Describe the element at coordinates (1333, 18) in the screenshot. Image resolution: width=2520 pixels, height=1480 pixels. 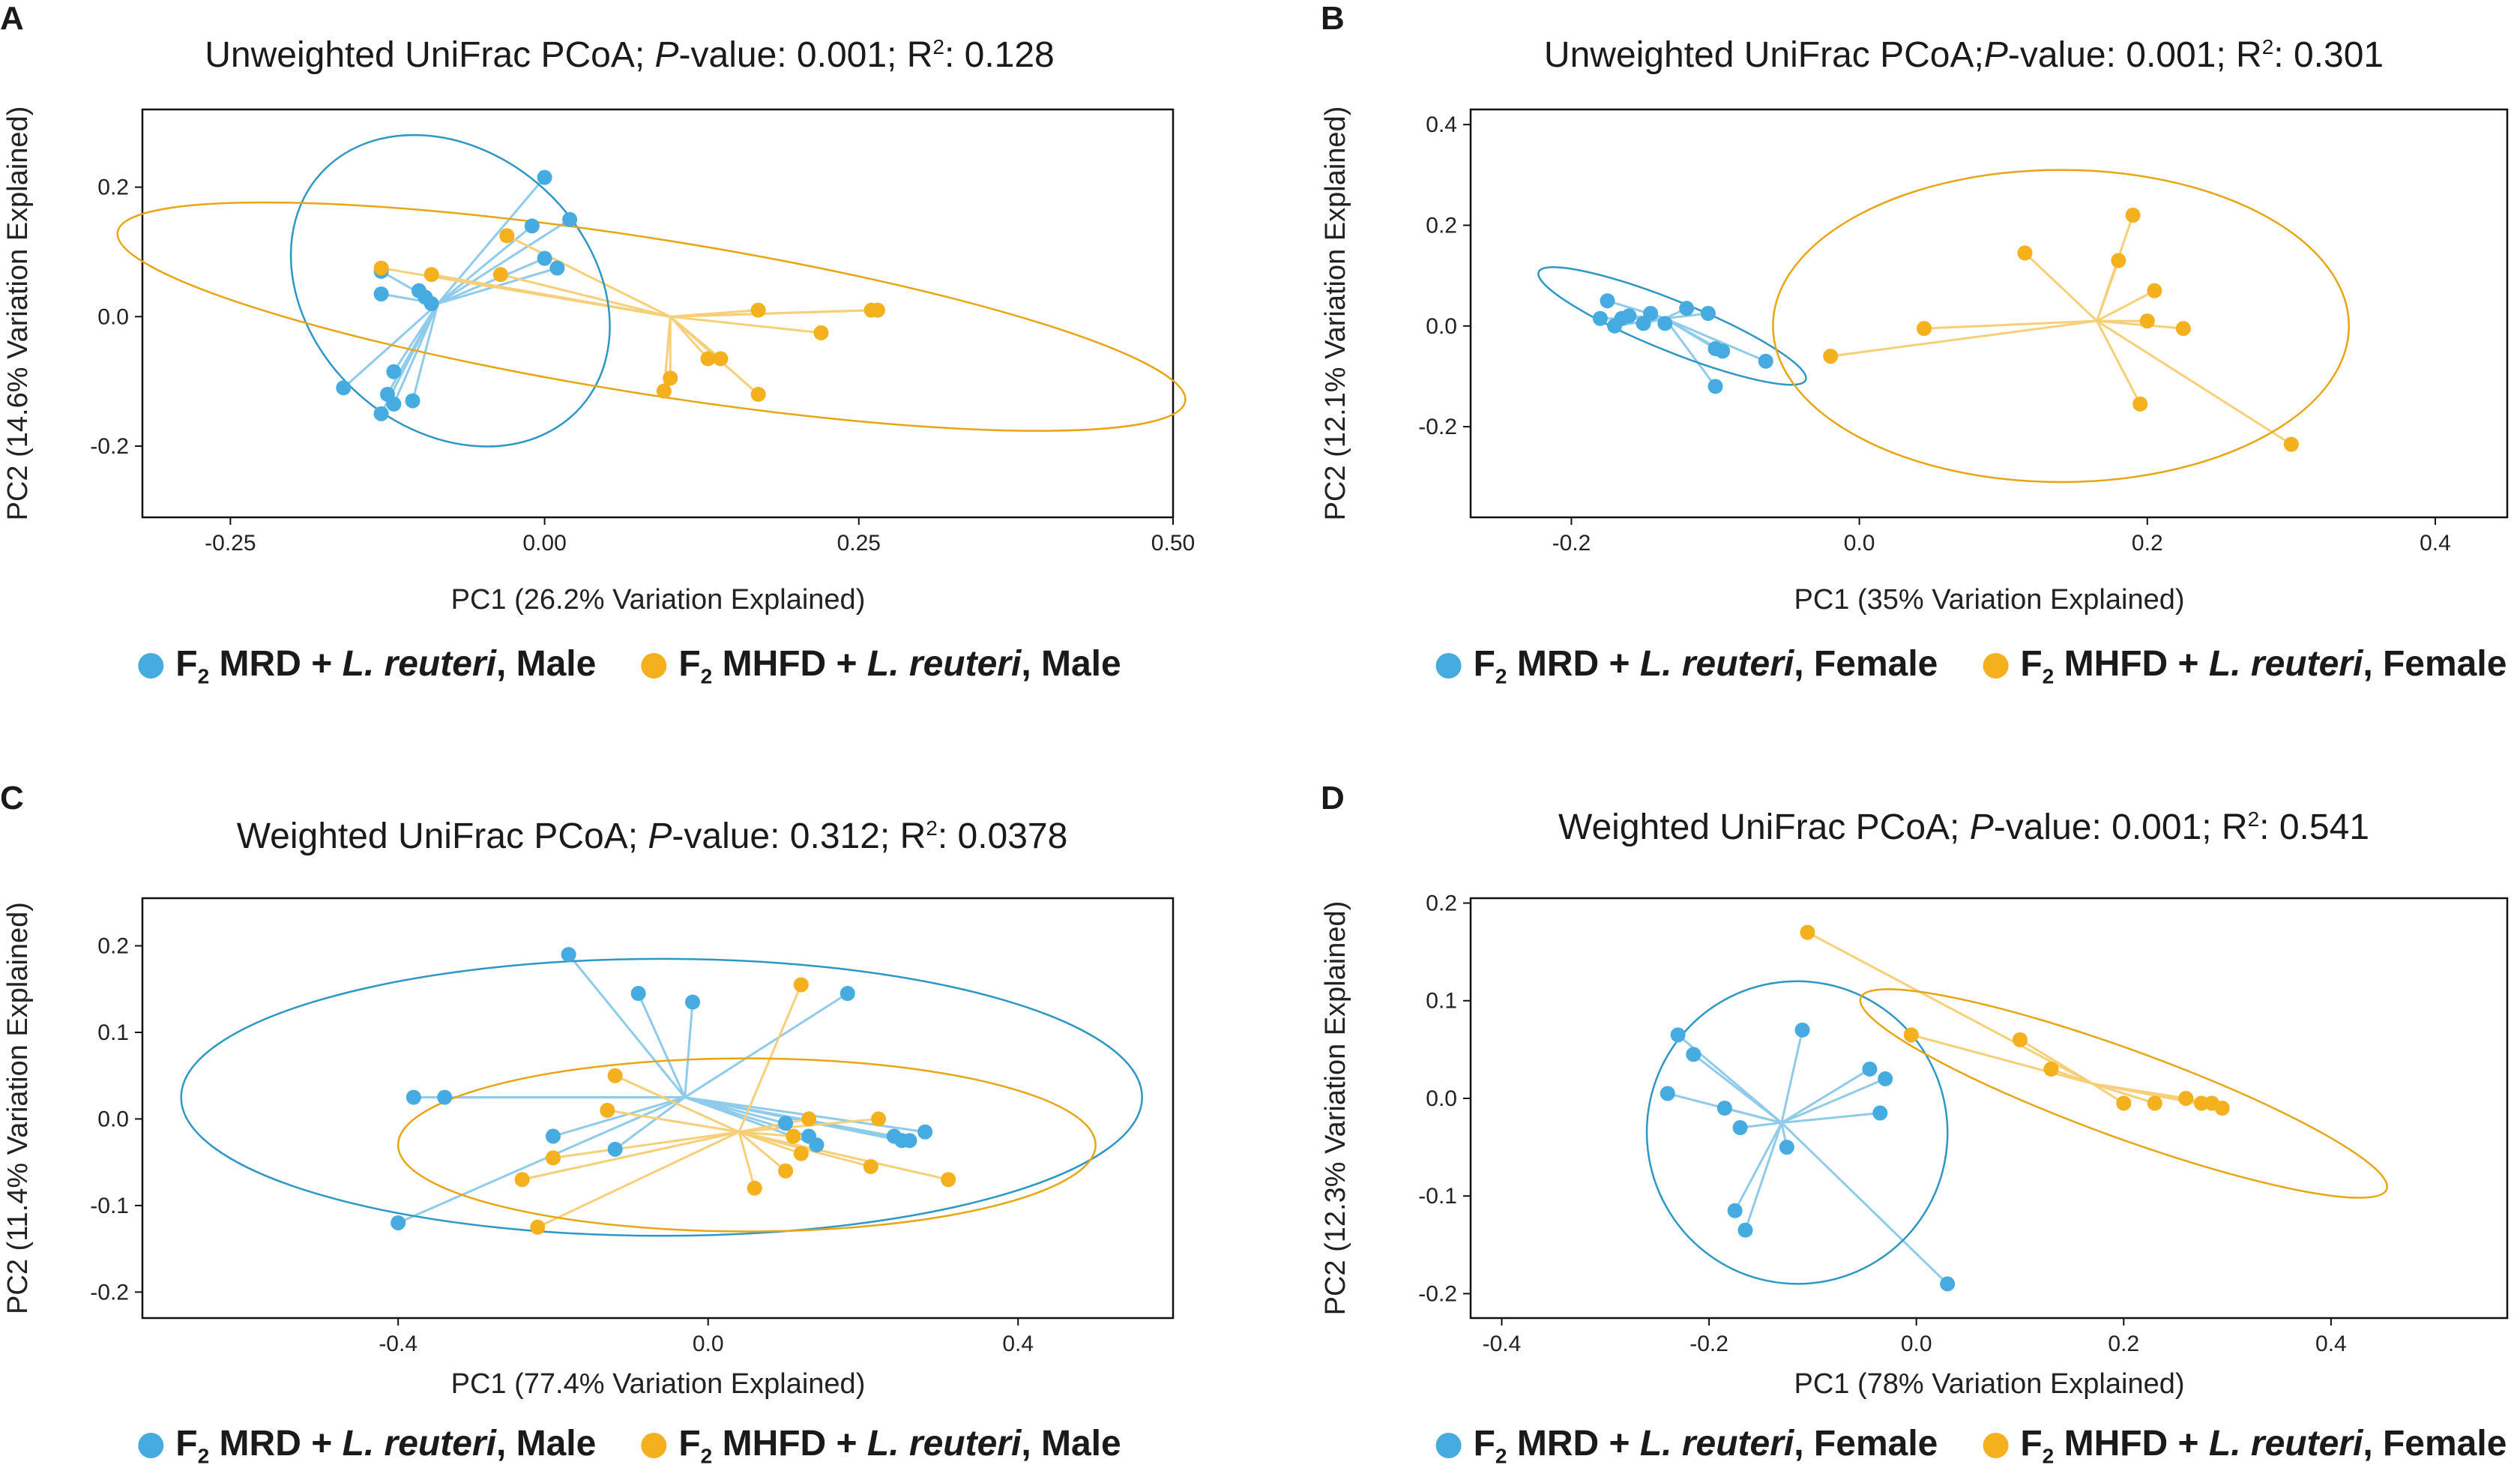
I see `panel-letter: B` at that location.